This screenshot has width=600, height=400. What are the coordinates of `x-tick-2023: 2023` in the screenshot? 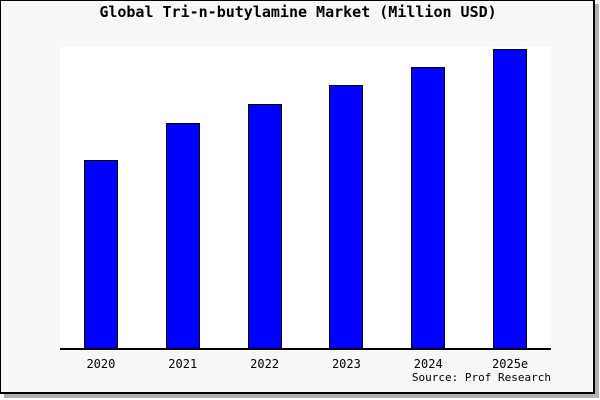 It's located at (346, 364).